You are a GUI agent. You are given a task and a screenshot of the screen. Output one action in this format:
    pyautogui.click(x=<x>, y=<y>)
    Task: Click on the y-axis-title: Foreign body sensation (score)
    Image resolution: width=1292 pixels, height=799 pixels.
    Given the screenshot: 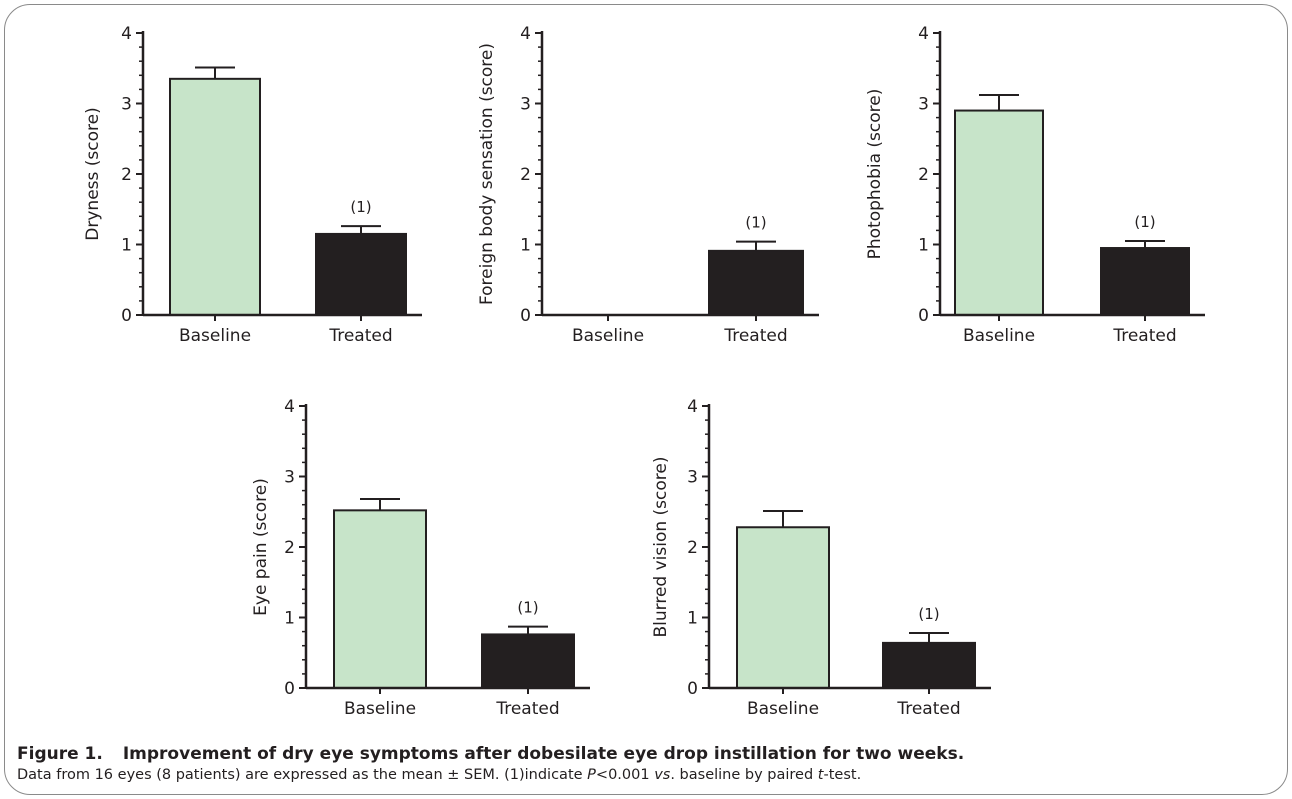 What is the action you would take?
    pyautogui.click(x=487, y=174)
    